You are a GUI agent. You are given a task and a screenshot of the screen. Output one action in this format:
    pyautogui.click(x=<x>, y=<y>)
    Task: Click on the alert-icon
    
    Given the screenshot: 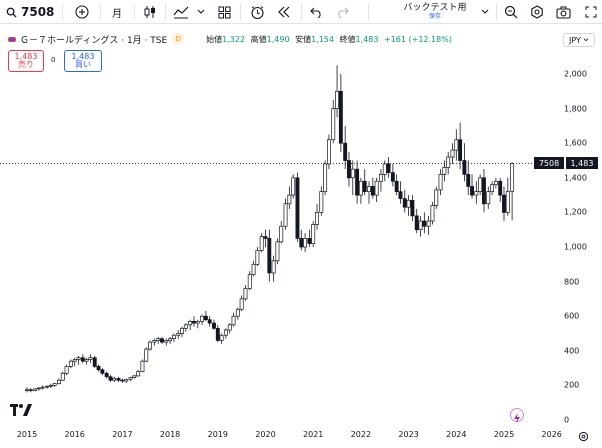 What is the action you would take?
    pyautogui.click(x=257, y=12)
    